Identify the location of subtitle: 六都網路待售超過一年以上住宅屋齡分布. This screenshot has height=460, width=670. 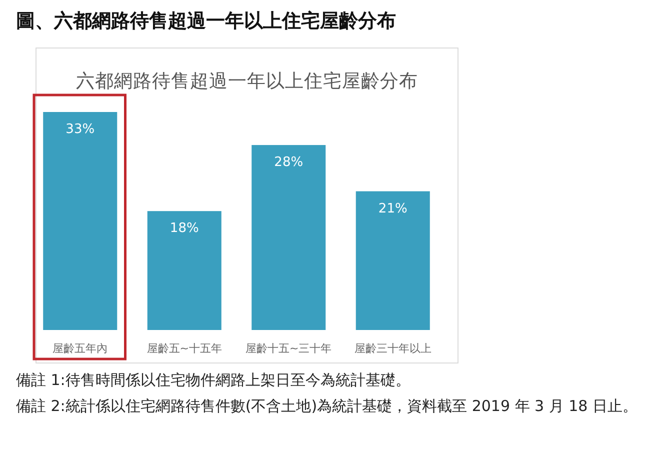
(247, 81).